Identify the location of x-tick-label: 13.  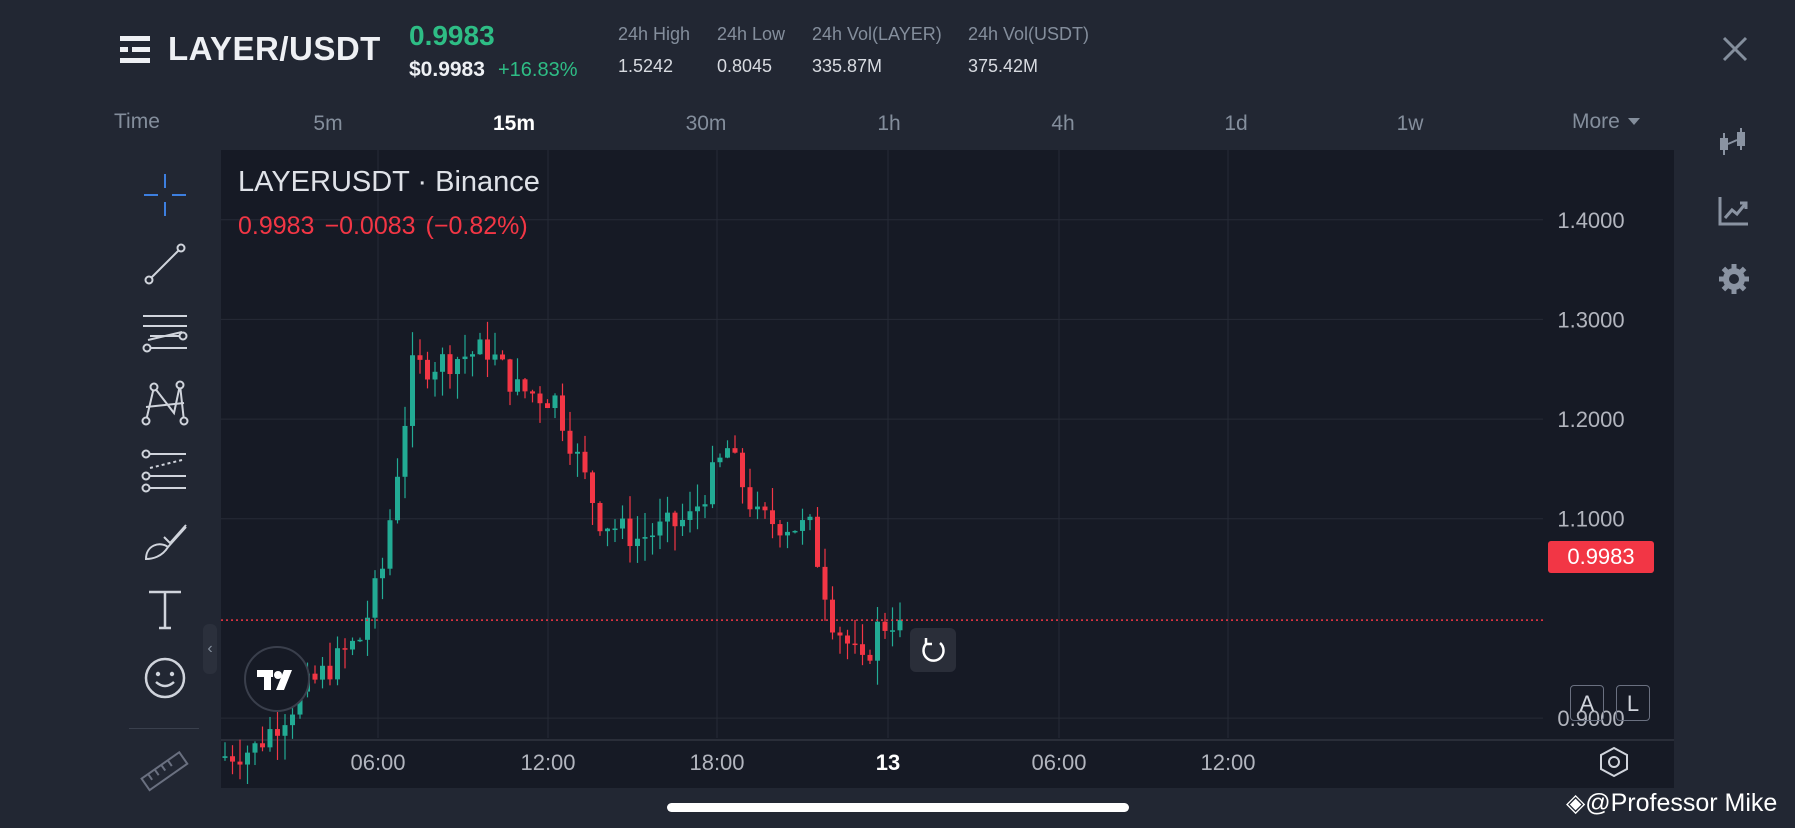
(888, 762).